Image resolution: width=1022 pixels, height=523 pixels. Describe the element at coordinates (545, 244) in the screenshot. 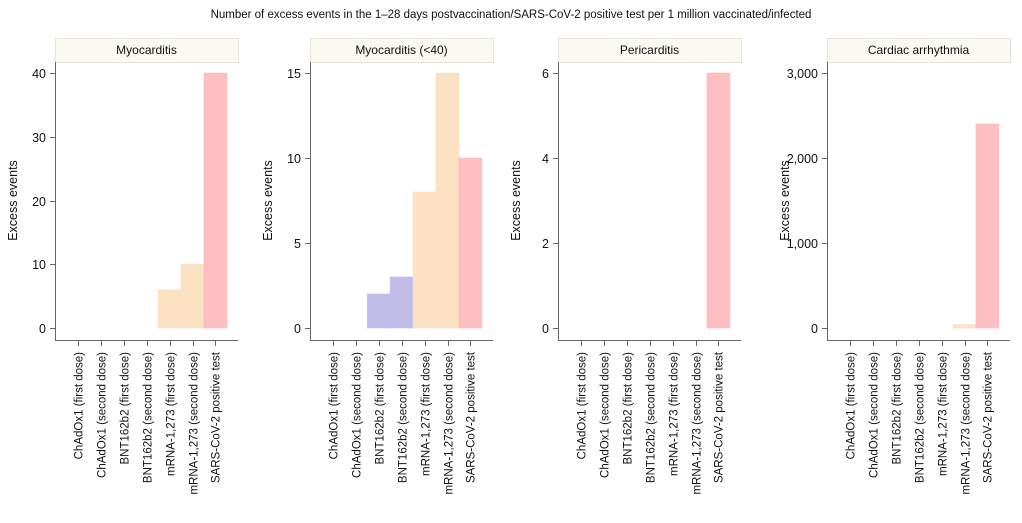

I see `y-tick-label: 2` at that location.